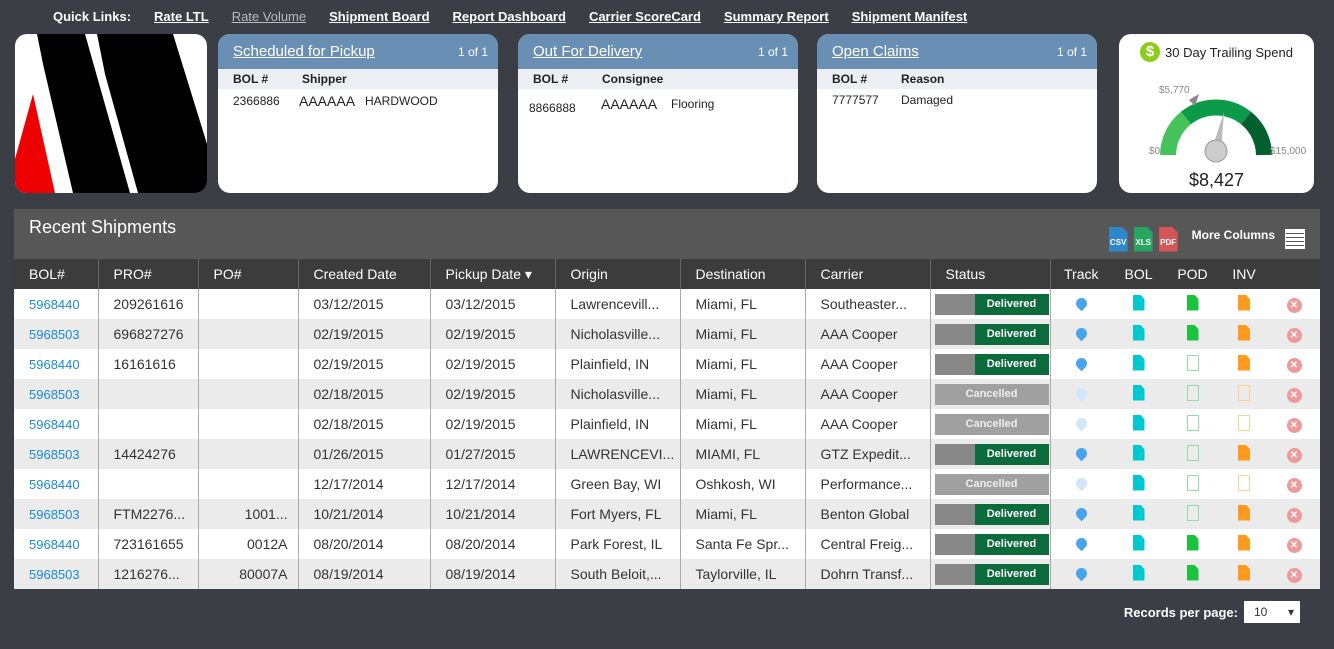 The image size is (1334, 649). What do you see at coordinates (875, 51) in the screenshot?
I see `open-claims-title: Open Claims` at bounding box center [875, 51].